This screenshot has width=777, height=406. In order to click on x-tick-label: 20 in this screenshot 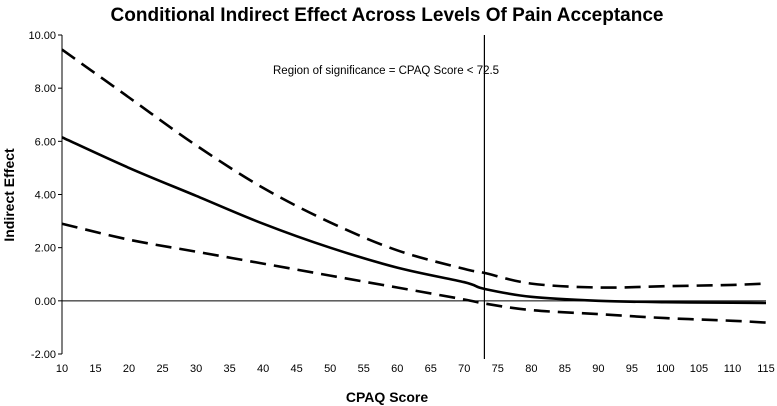, I will do `click(129, 369)`.